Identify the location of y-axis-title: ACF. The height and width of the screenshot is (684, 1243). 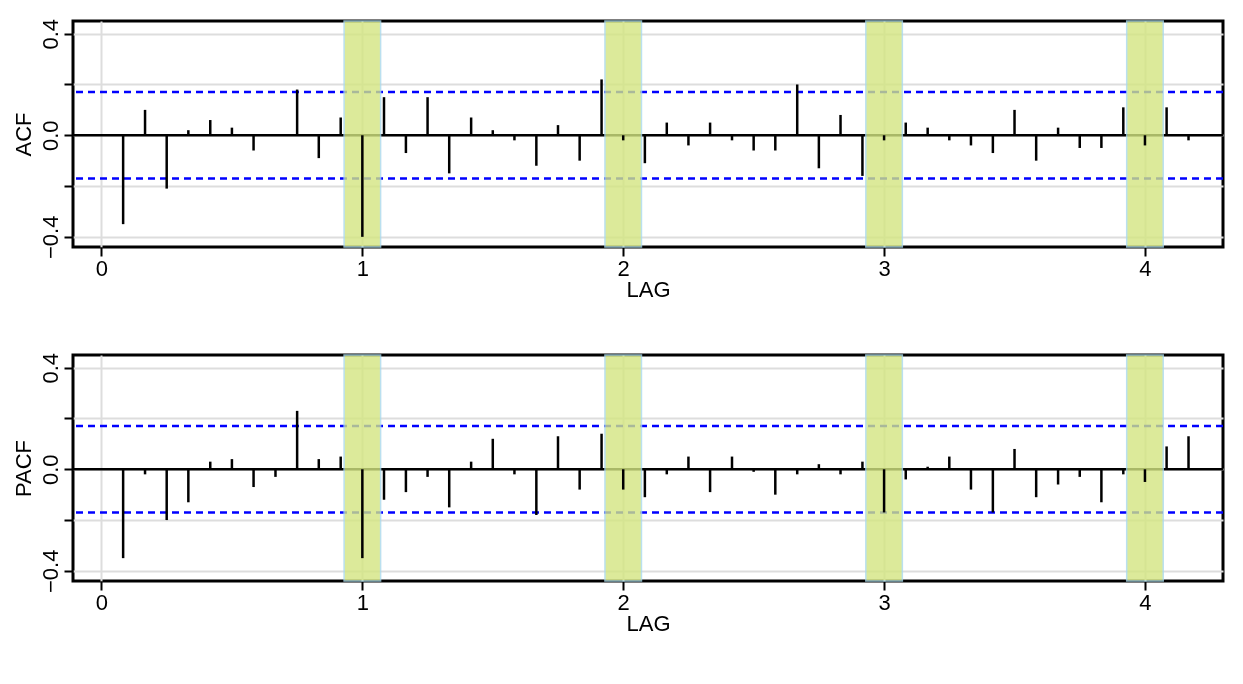
(23, 134).